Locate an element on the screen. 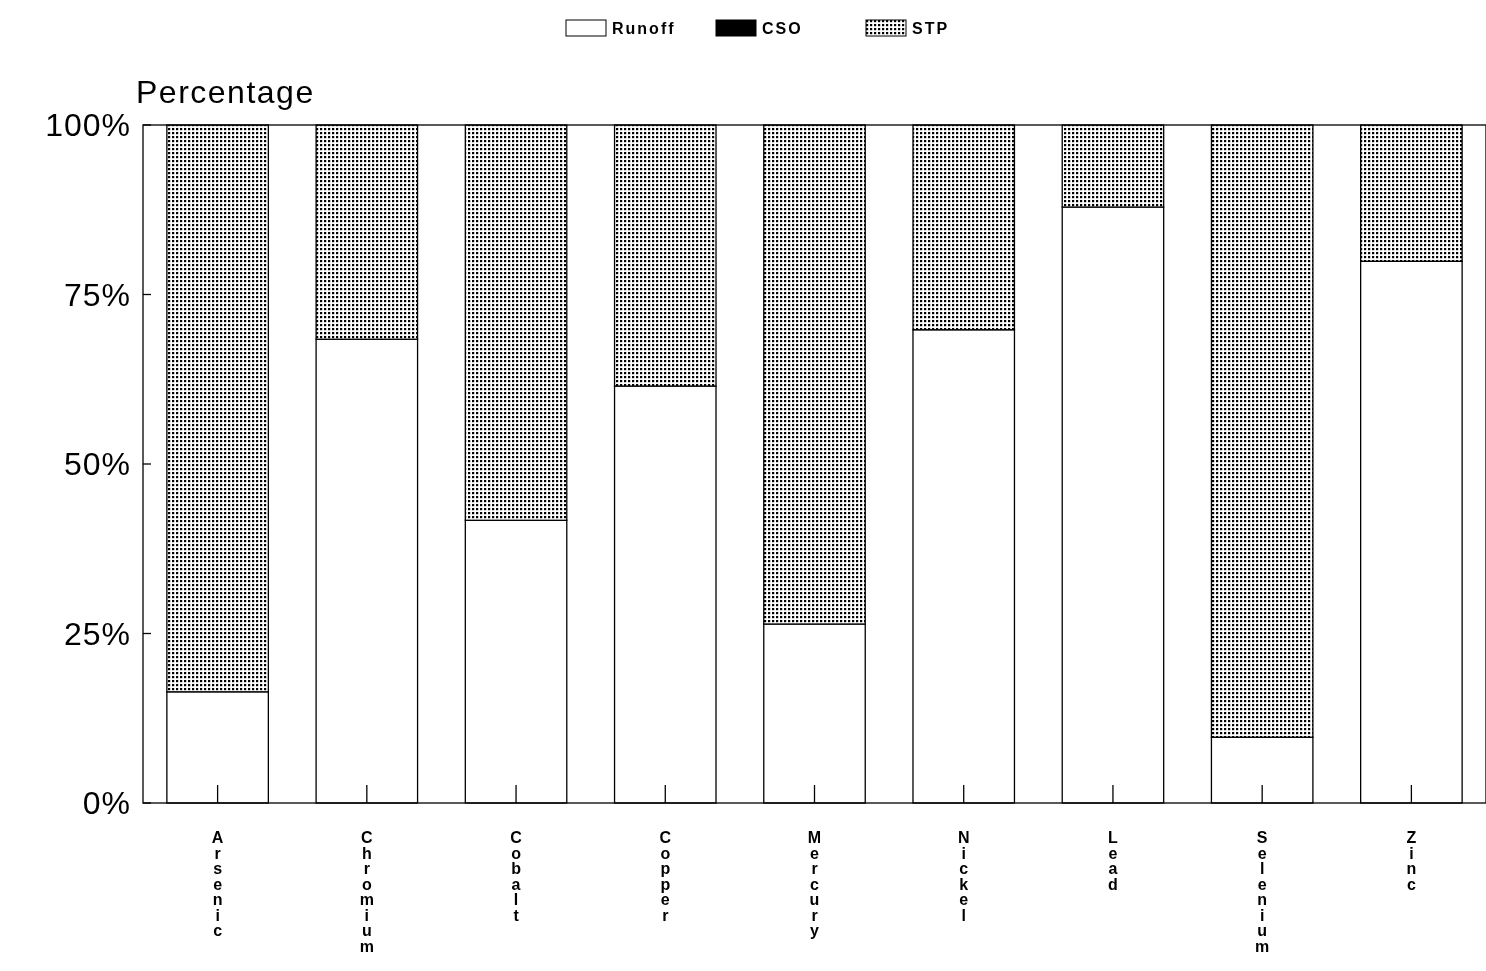  x-tick-label: Copper is located at coordinates (665, 876).